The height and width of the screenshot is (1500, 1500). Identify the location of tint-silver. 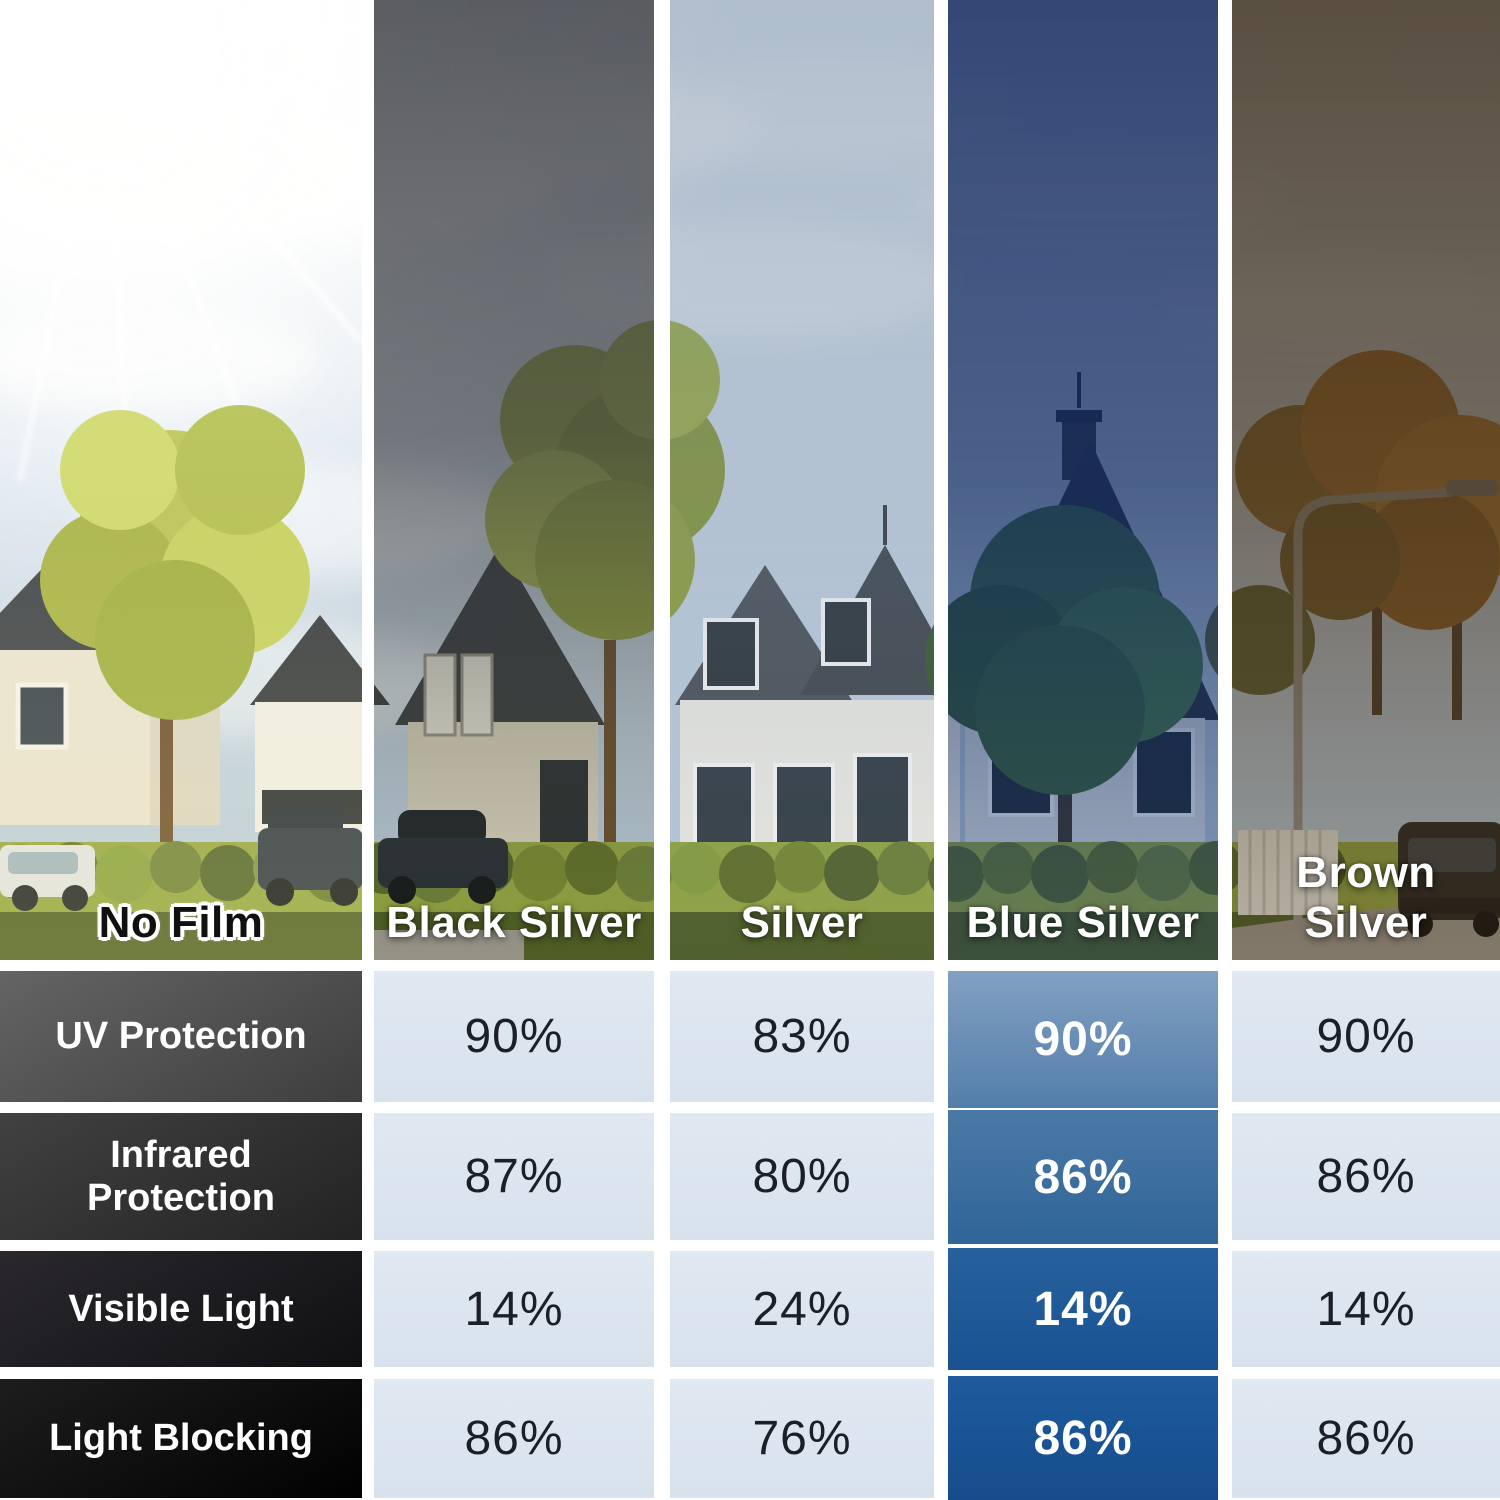
(802, 480).